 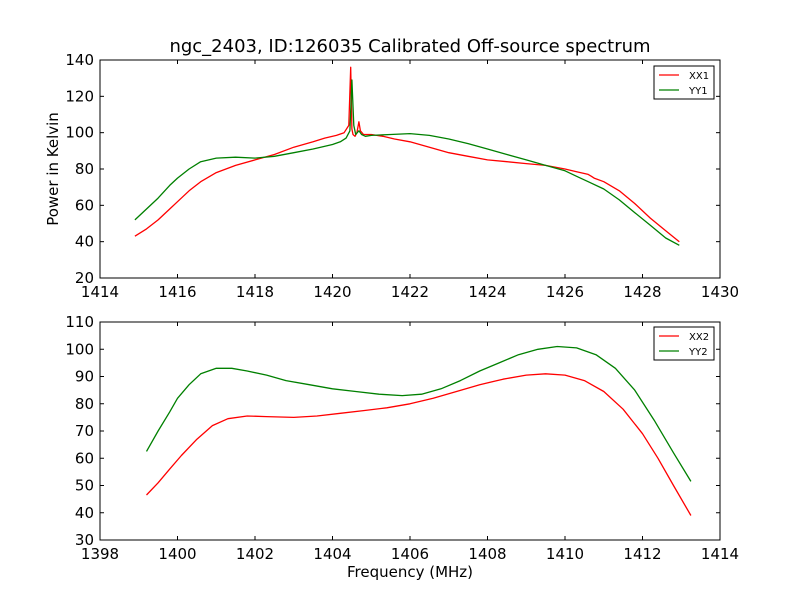 I want to click on x-axis-label-bottom: Frequency (MHz), so click(x=410, y=572).